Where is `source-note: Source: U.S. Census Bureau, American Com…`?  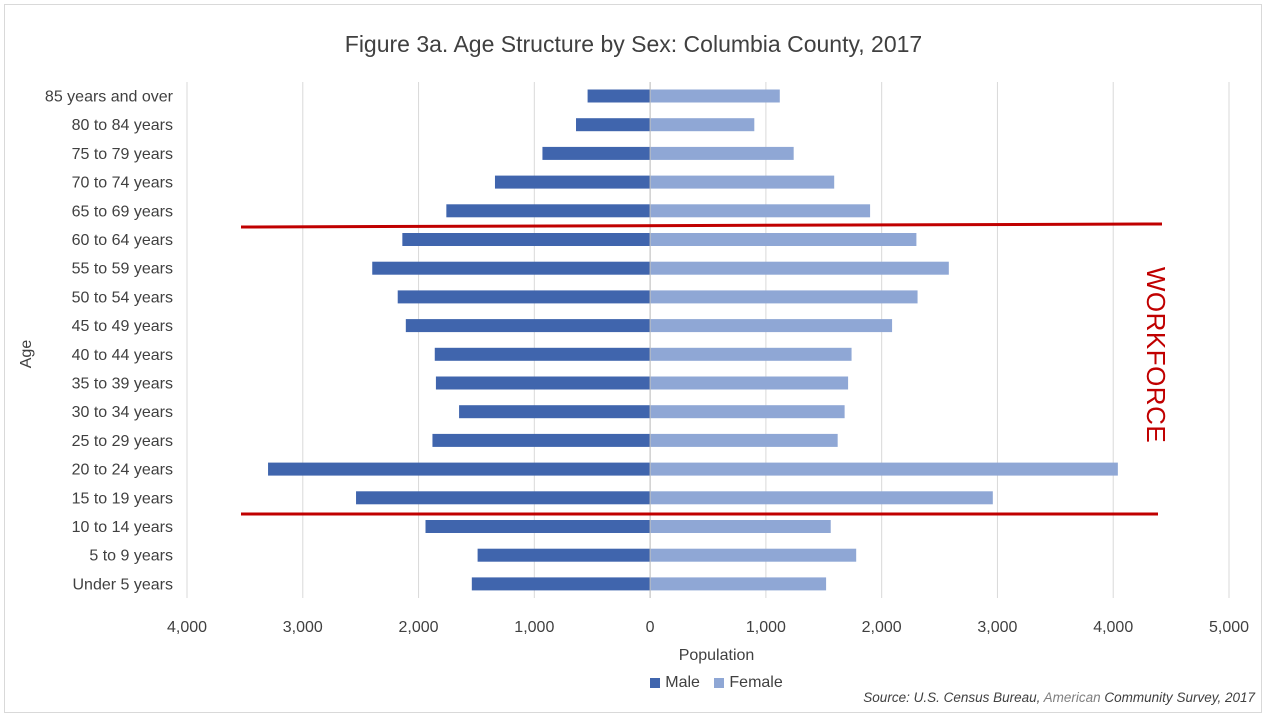
source-note: Source: U.S. Census Bureau, American Com… is located at coordinates (1059, 697).